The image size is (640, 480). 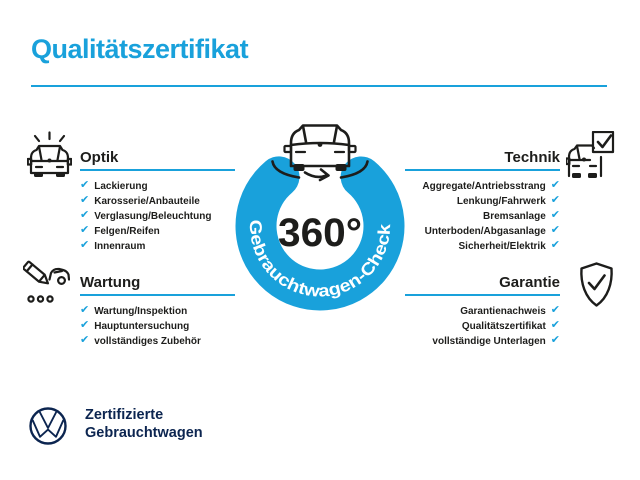 I want to click on ring-arc, so click(x=320, y=226).